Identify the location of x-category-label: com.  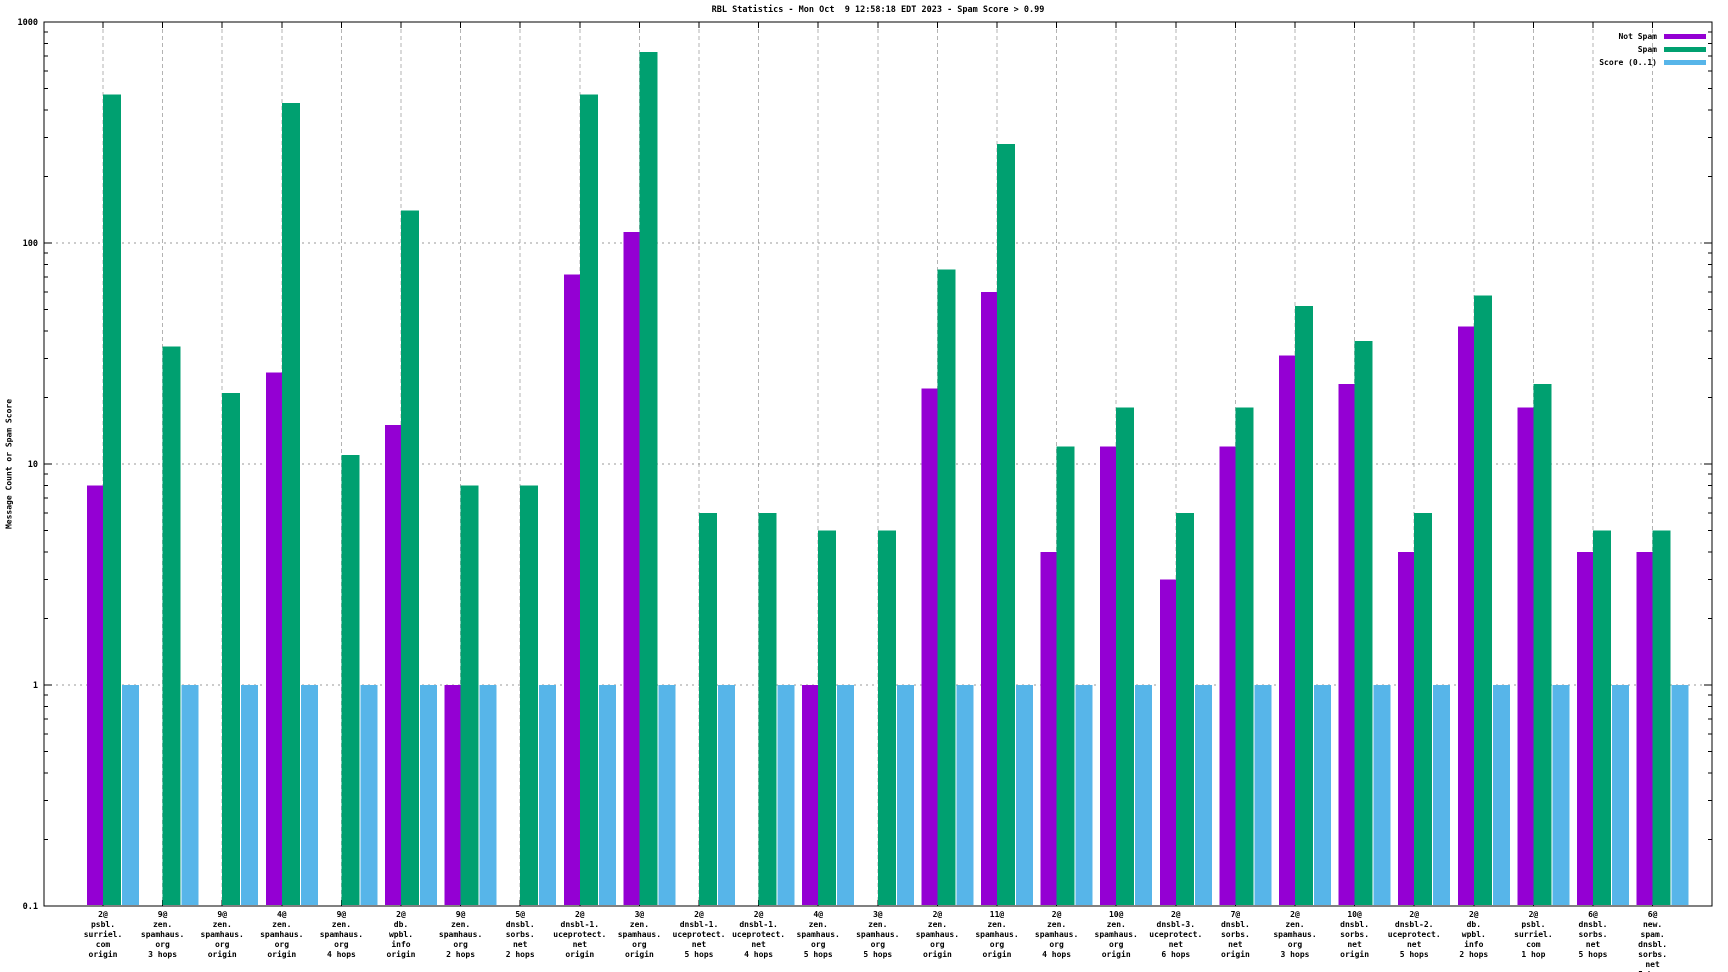
(1533, 944).